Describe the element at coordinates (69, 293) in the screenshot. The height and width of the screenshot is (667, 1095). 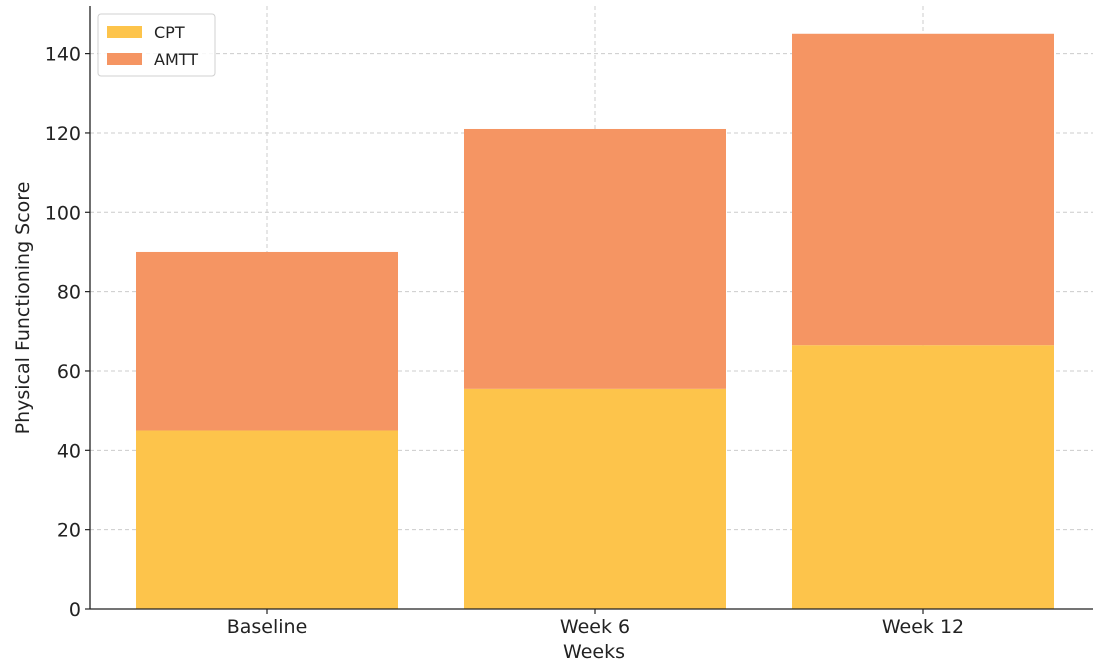
I see `y-tick-label: 80` at that location.